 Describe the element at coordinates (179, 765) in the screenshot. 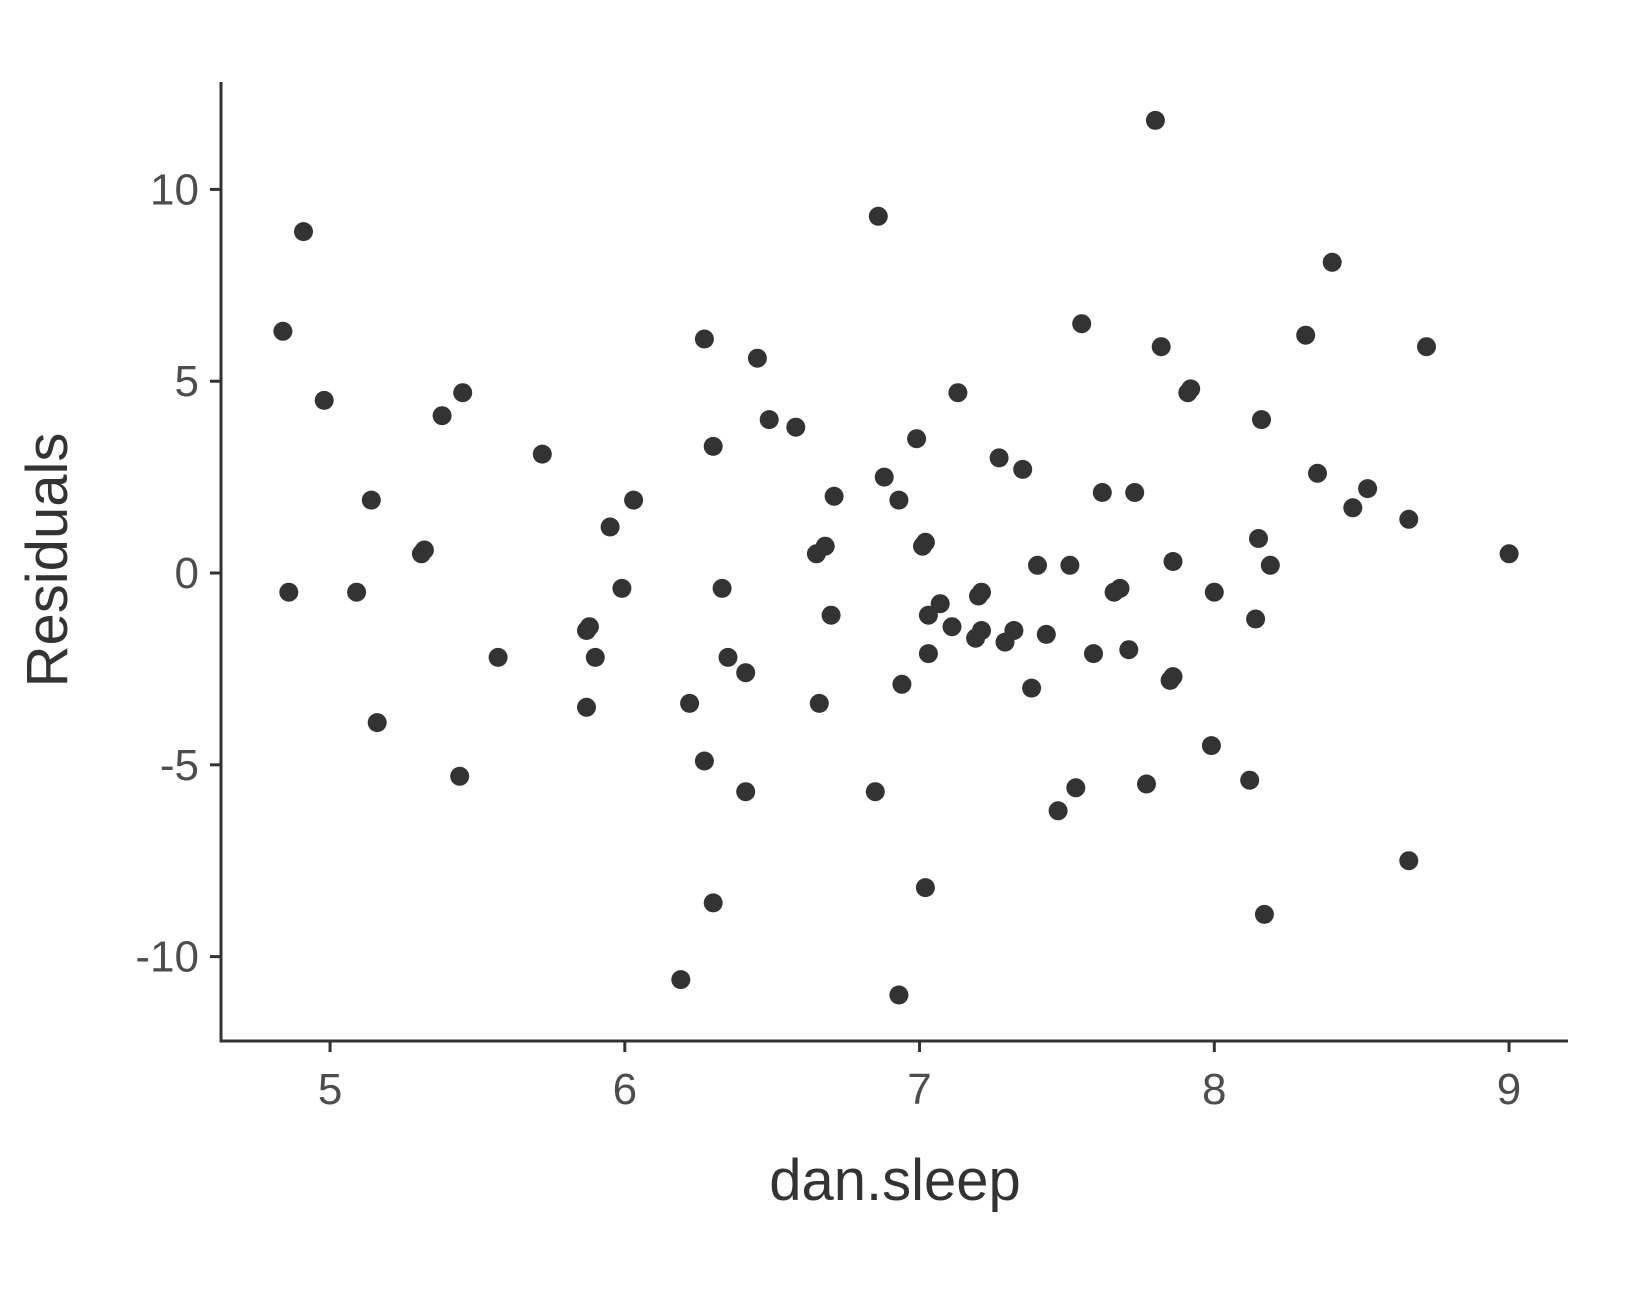

I see `y-tick-label: -5` at that location.